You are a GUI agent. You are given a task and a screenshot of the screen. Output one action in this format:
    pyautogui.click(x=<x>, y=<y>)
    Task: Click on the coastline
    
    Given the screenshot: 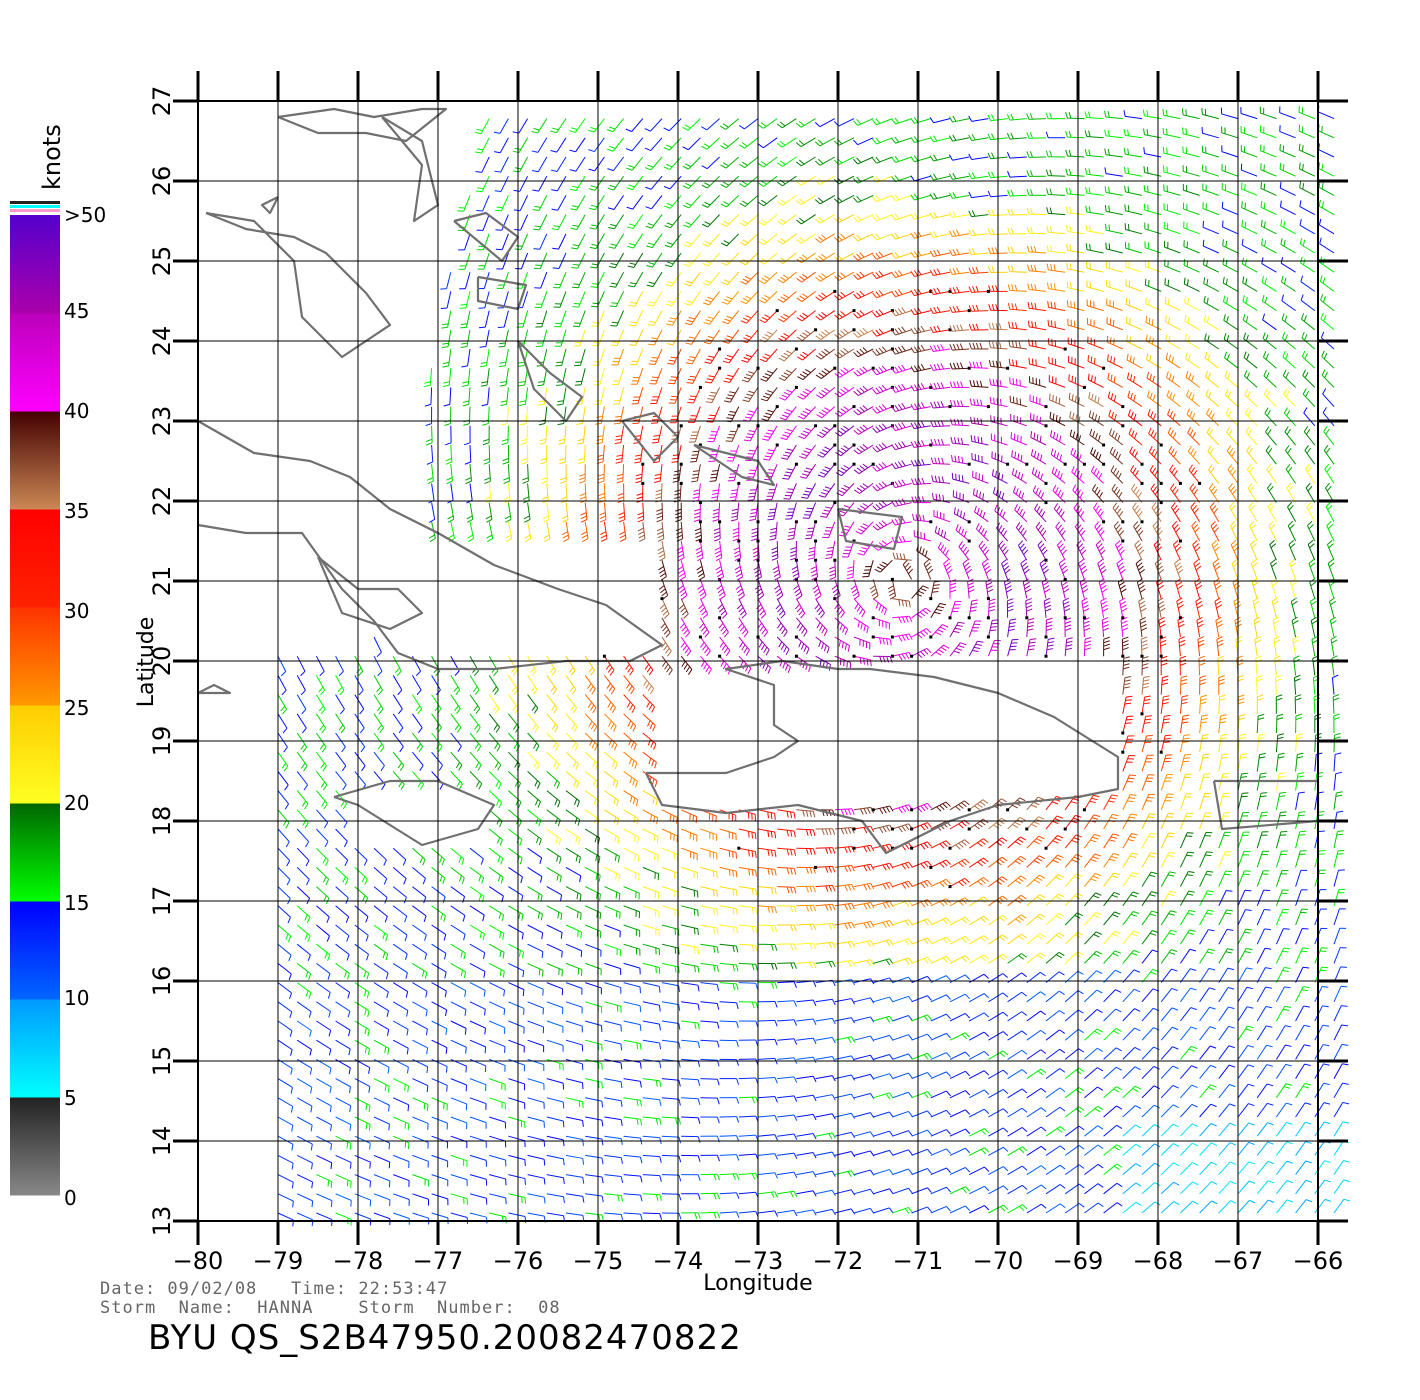 What is the action you would take?
    pyautogui.click(x=430, y=545)
    